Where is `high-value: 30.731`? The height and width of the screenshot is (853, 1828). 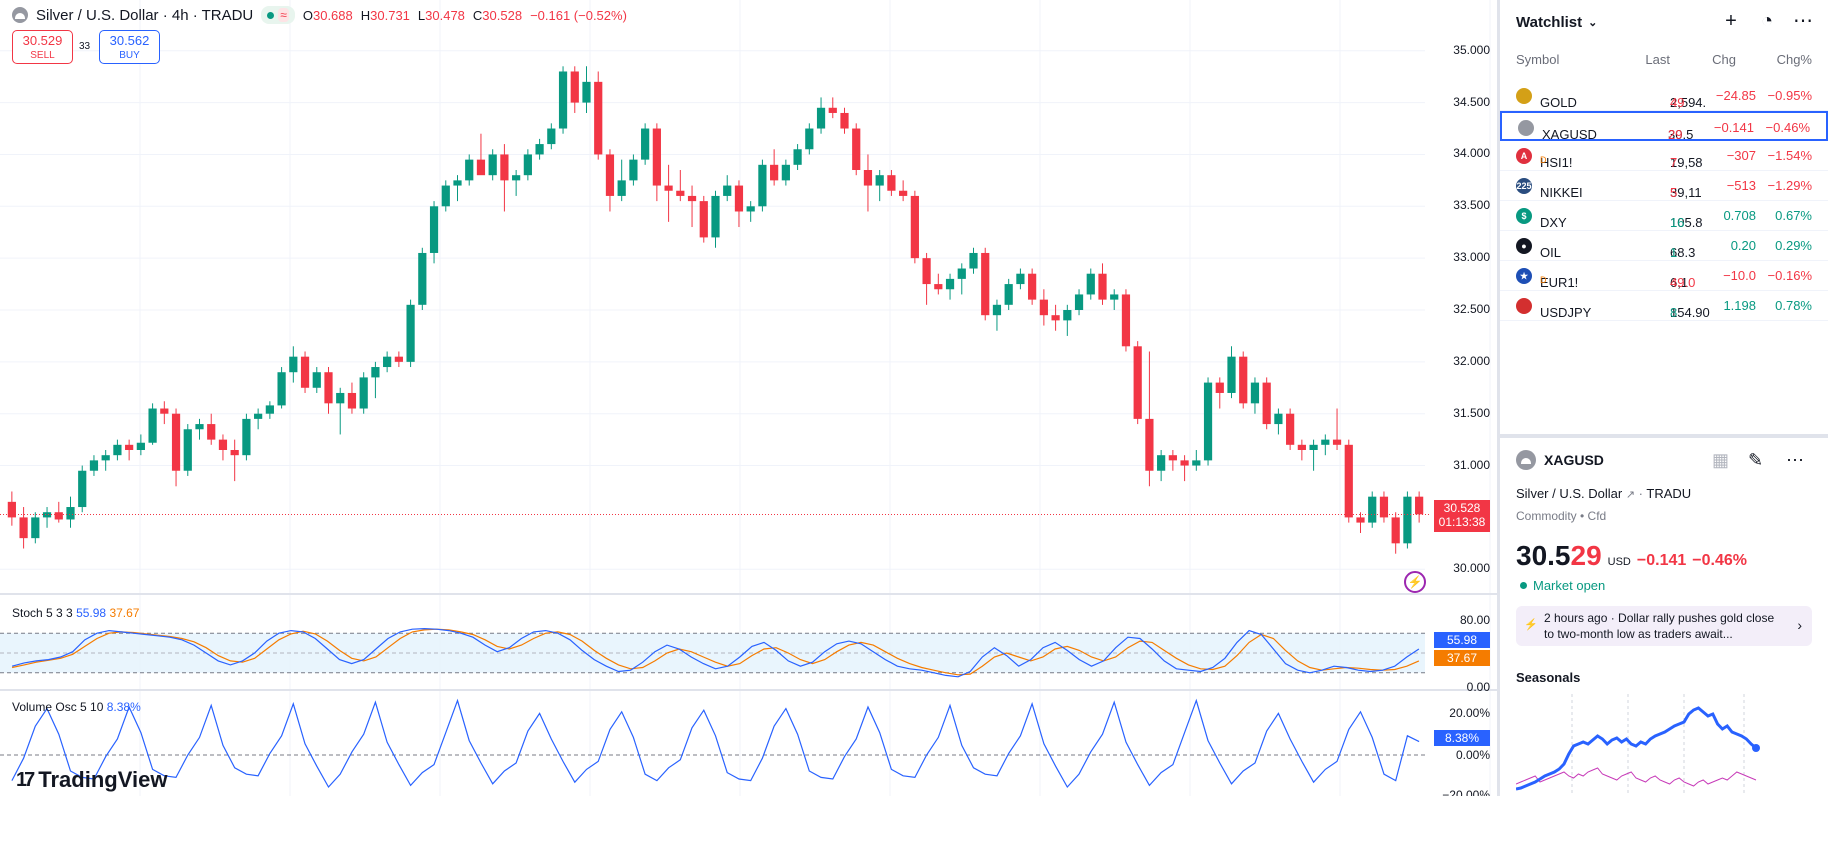 high-value: 30.731 is located at coordinates (390, 15).